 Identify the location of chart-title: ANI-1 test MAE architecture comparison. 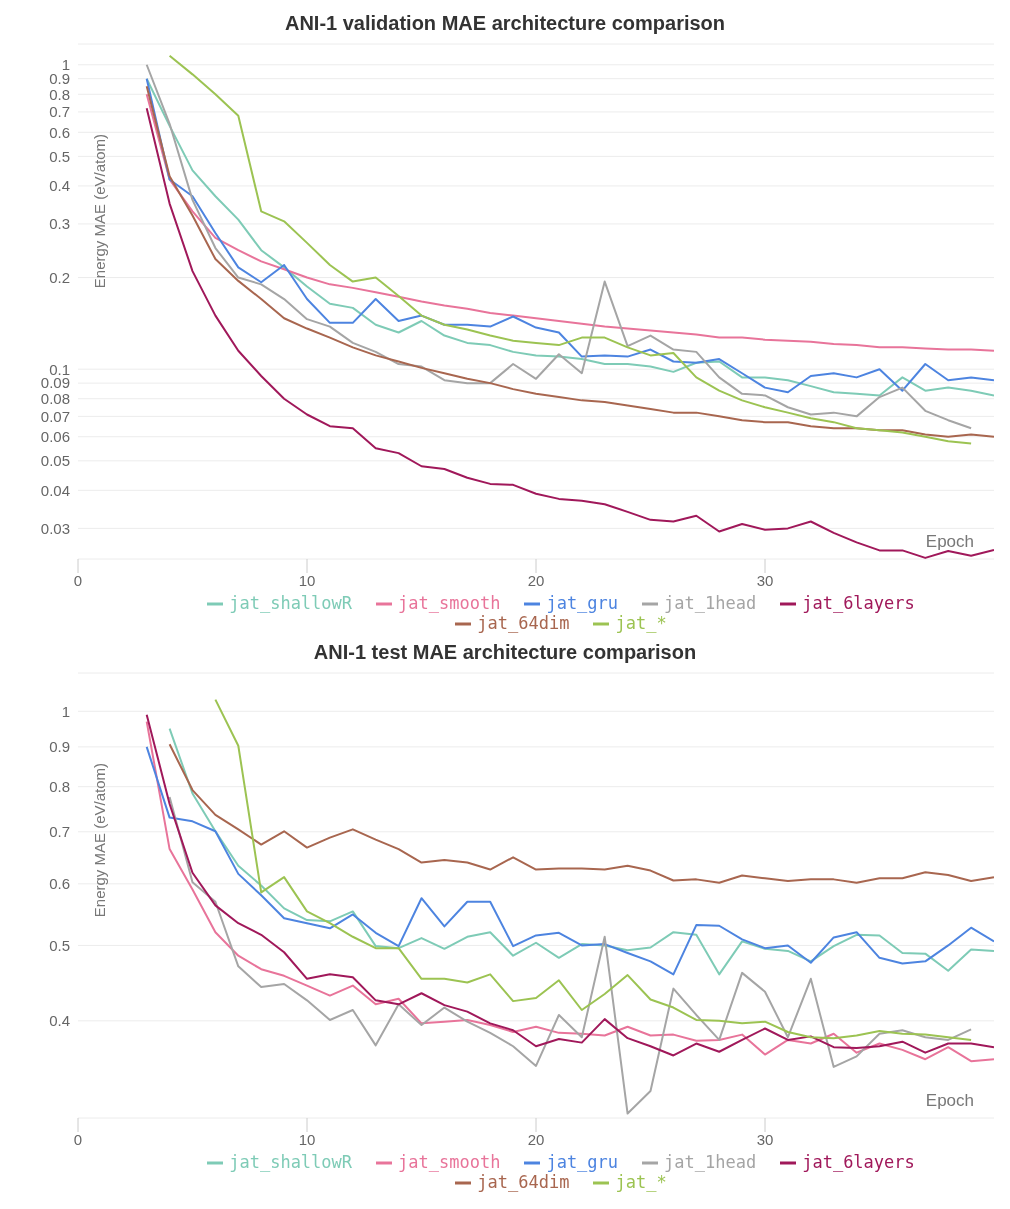
(505, 652).